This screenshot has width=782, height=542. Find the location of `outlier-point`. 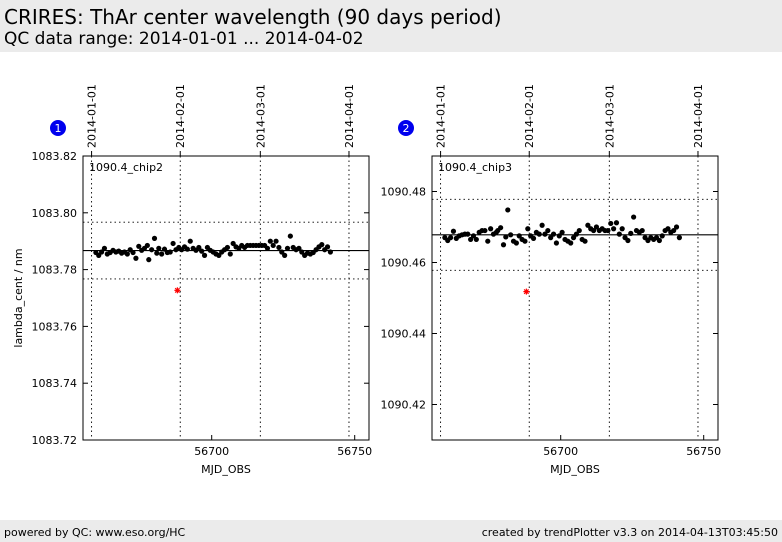

outlier-point is located at coordinates (177, 290).